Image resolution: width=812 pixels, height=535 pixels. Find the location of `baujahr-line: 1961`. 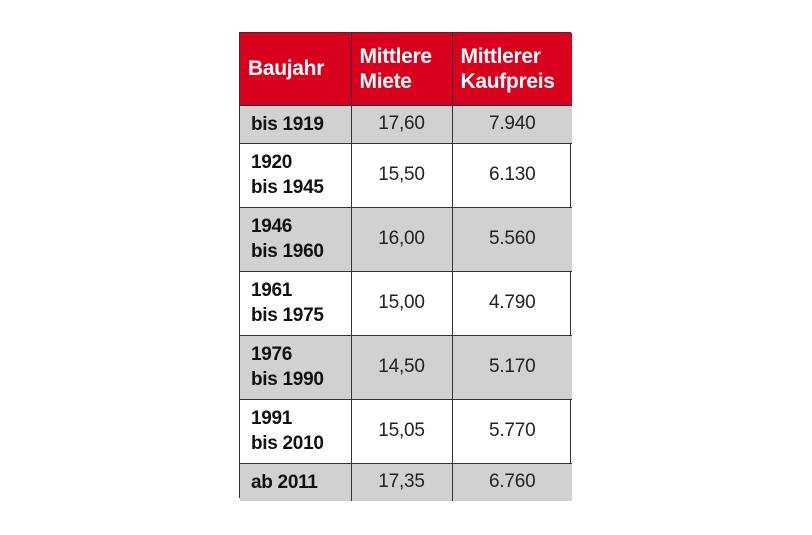

baujahr-line: 1961 is located at coordinates (272, 290).